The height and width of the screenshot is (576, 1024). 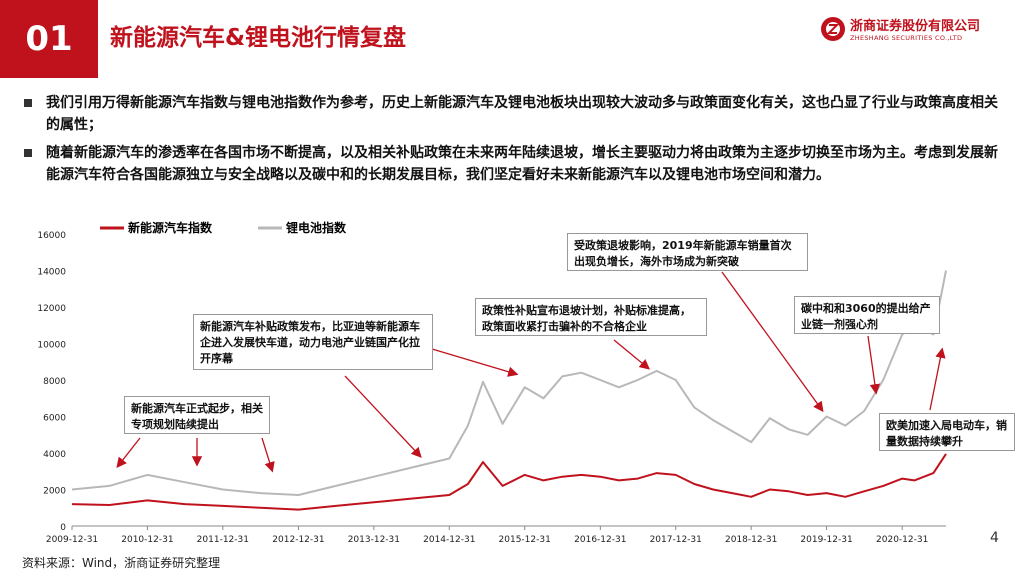 I want to click on annotation-callout: 政策性补贴宣布退坡计划，补贴标准提高，政策面收紧打击骗补的不合格企业, so click(x=591, y=317).